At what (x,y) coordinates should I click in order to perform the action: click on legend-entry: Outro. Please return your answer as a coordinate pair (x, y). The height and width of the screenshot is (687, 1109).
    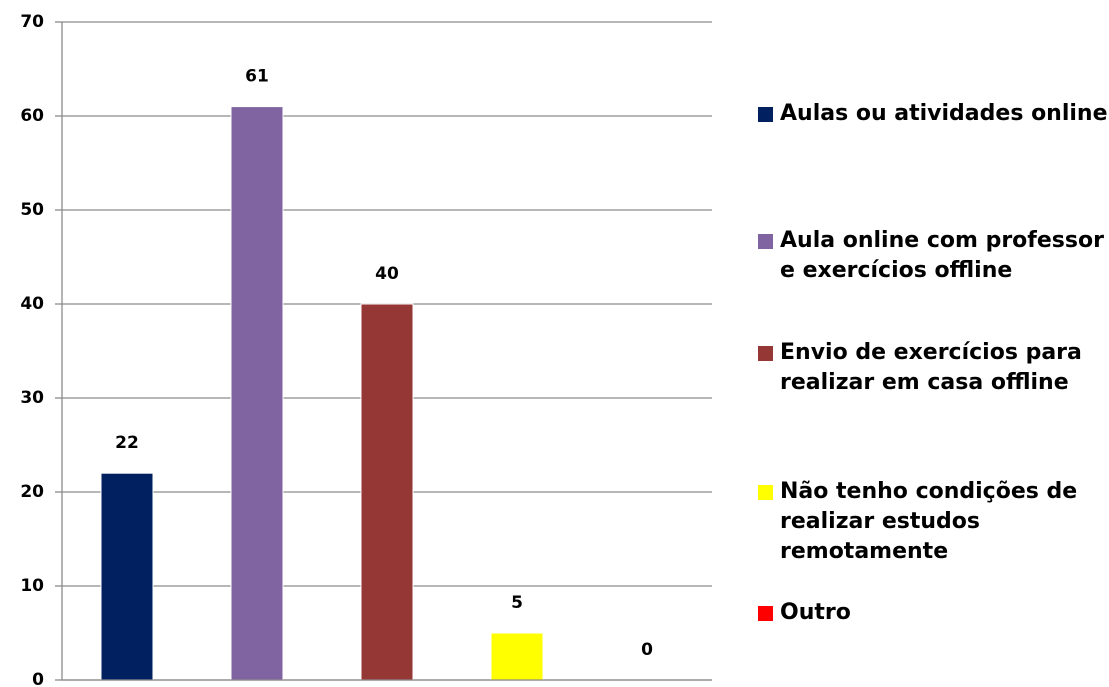
    Looking at the image, I should click on (933, 613).